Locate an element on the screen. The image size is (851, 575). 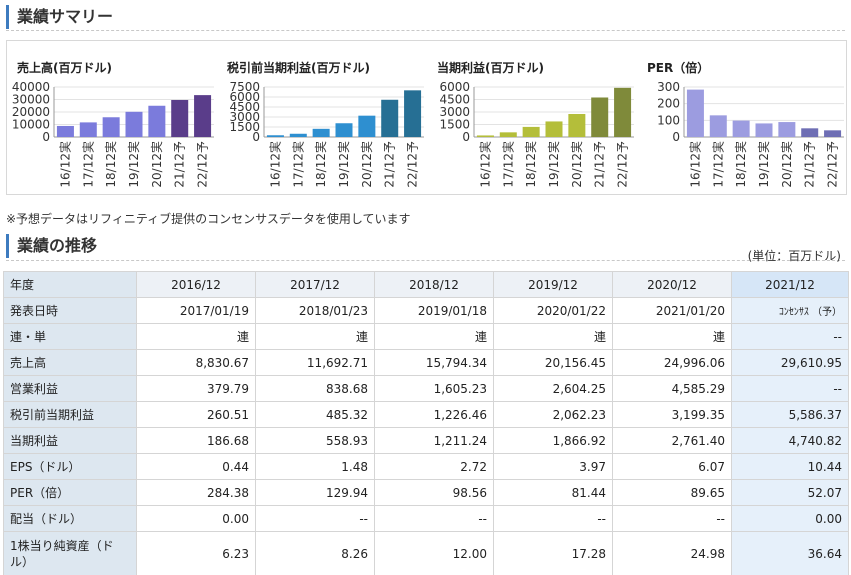
column-header-label: 年度 is located at coordinates (70, 284).